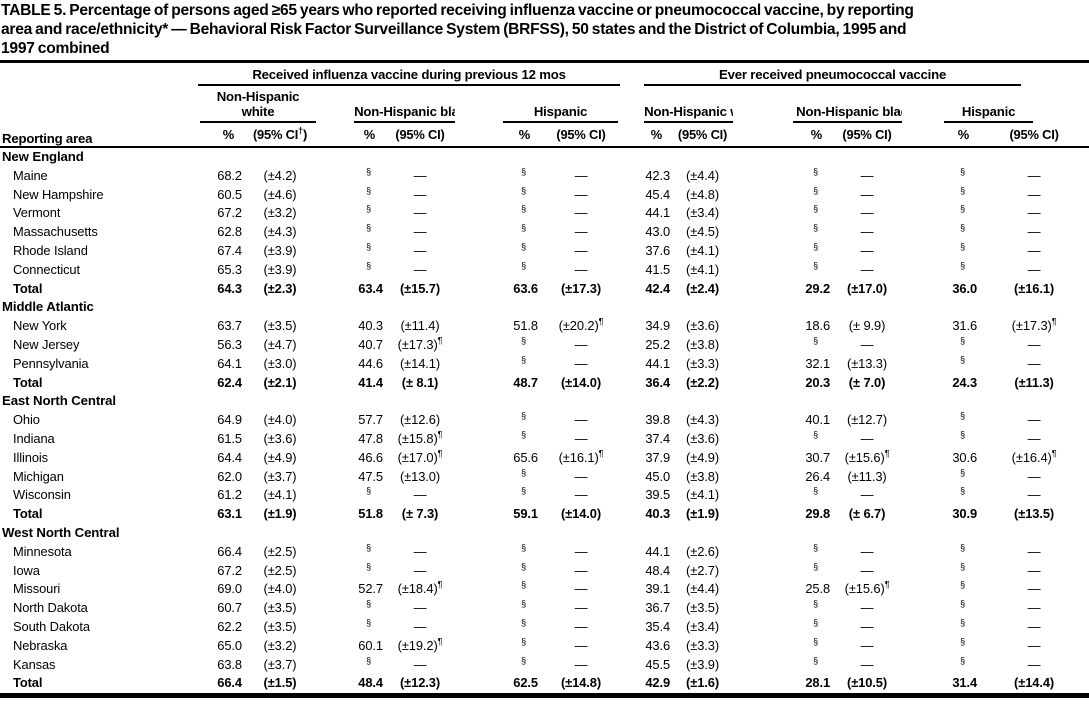 The width and height of the screenshot is (1089, 705). I want to click on pct-value: 26.4, so click(818, 476).